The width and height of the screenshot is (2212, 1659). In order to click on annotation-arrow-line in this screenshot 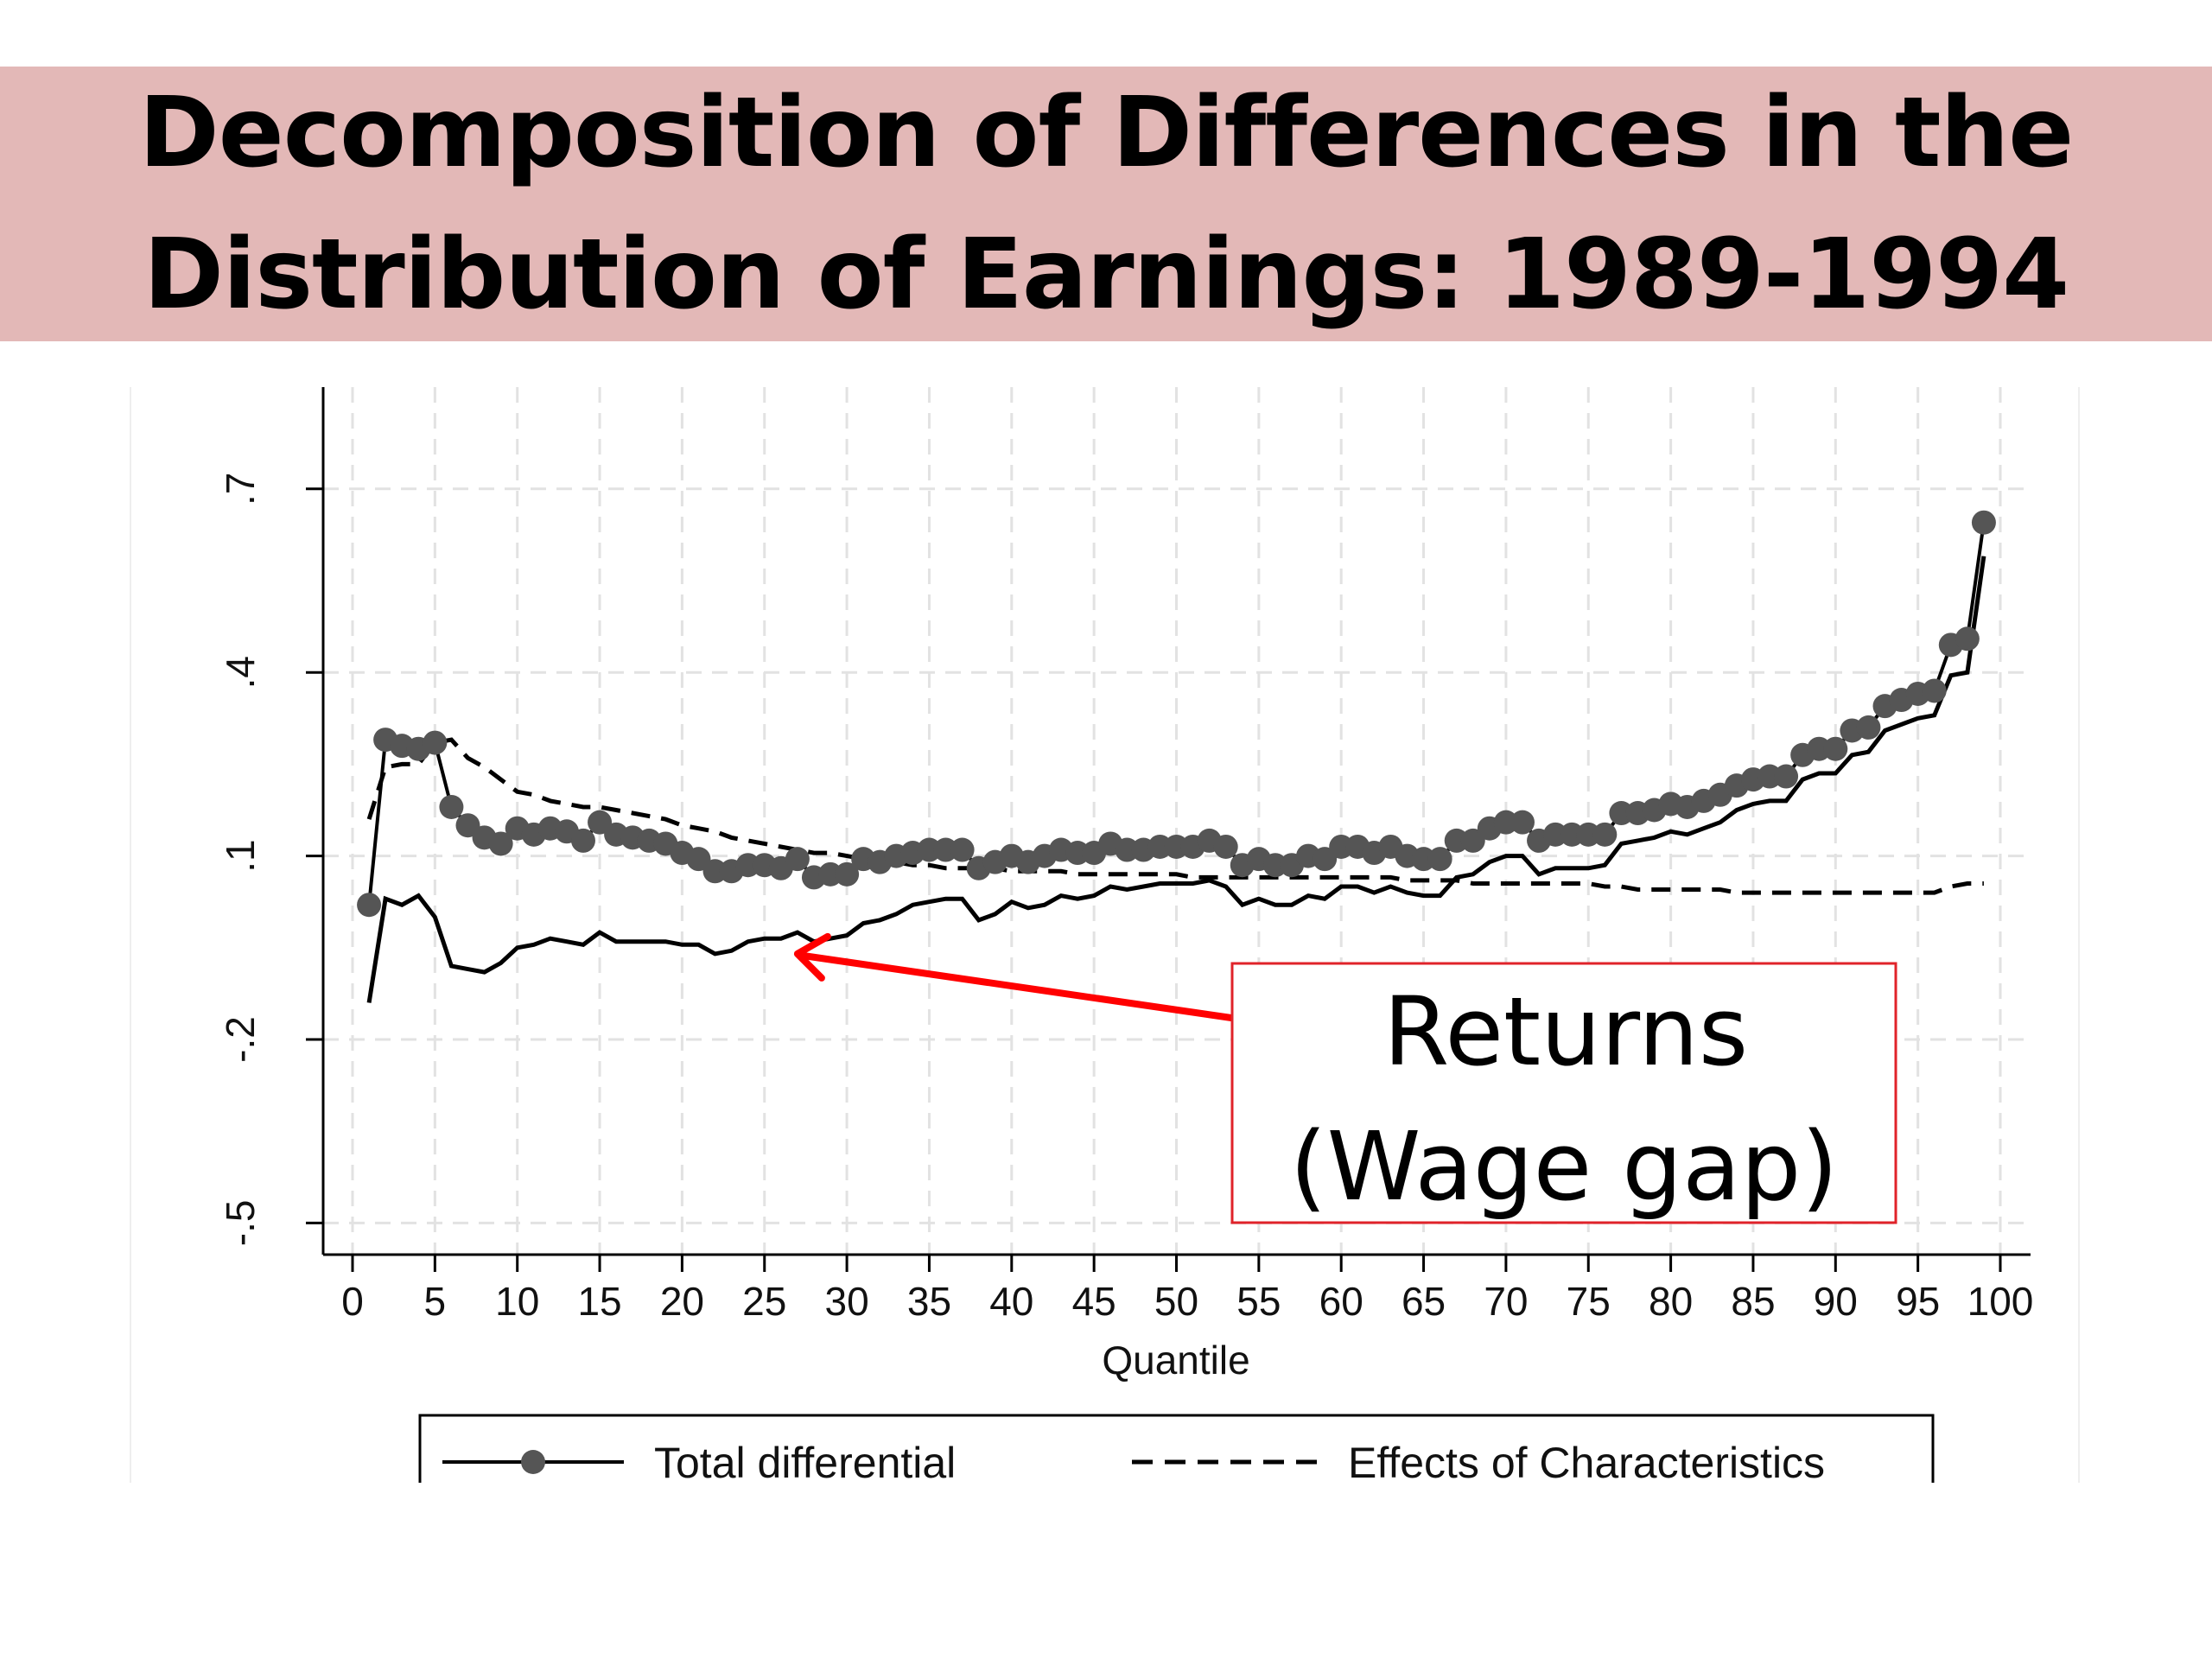, I will do `click(1017, 986)`.